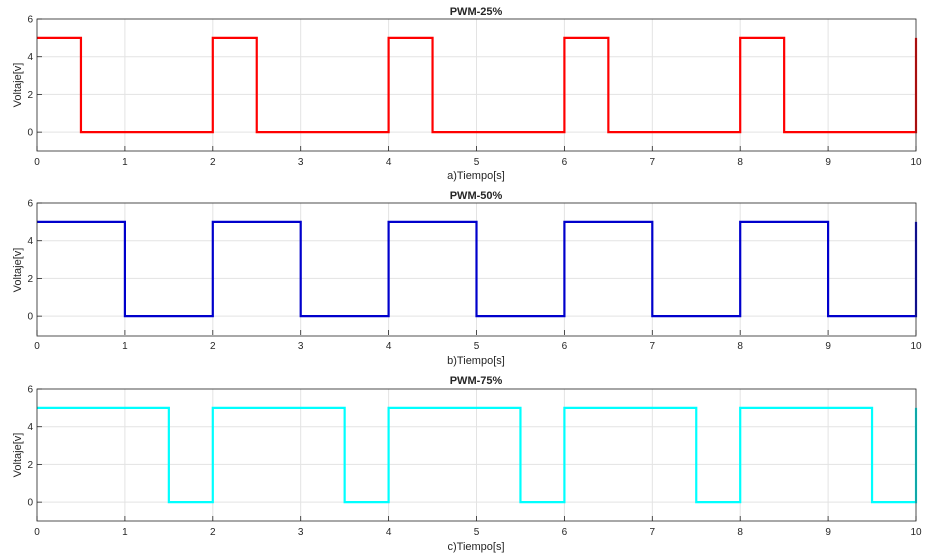  I want to click on x-axis-label: a)Tiempo[s], so click(476, 176).